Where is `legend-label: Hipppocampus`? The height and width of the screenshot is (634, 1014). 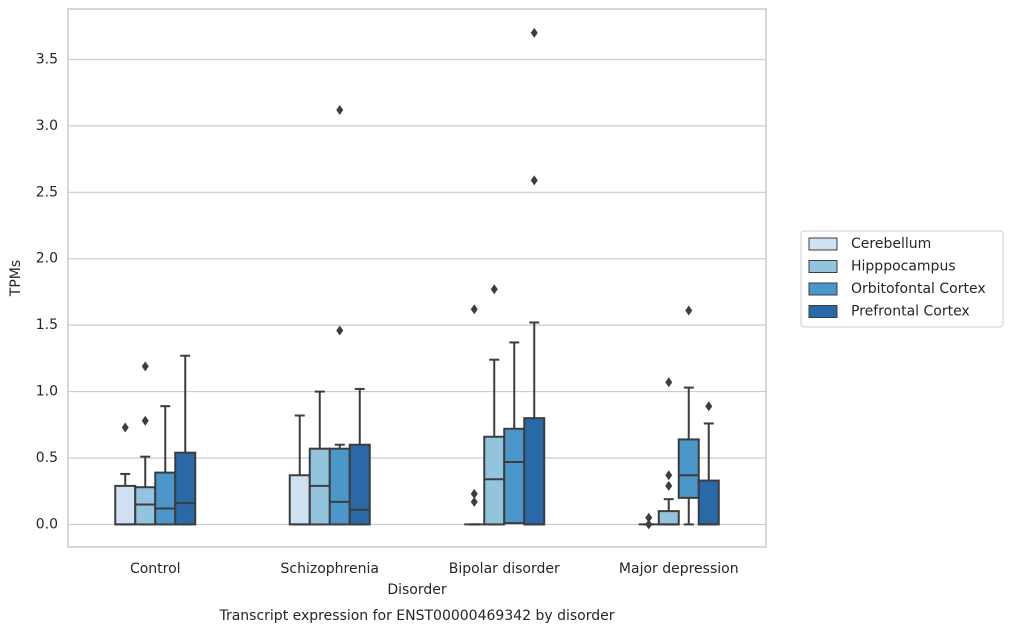 legend-label: Hipppocampus is located at coordinates (903, 267).